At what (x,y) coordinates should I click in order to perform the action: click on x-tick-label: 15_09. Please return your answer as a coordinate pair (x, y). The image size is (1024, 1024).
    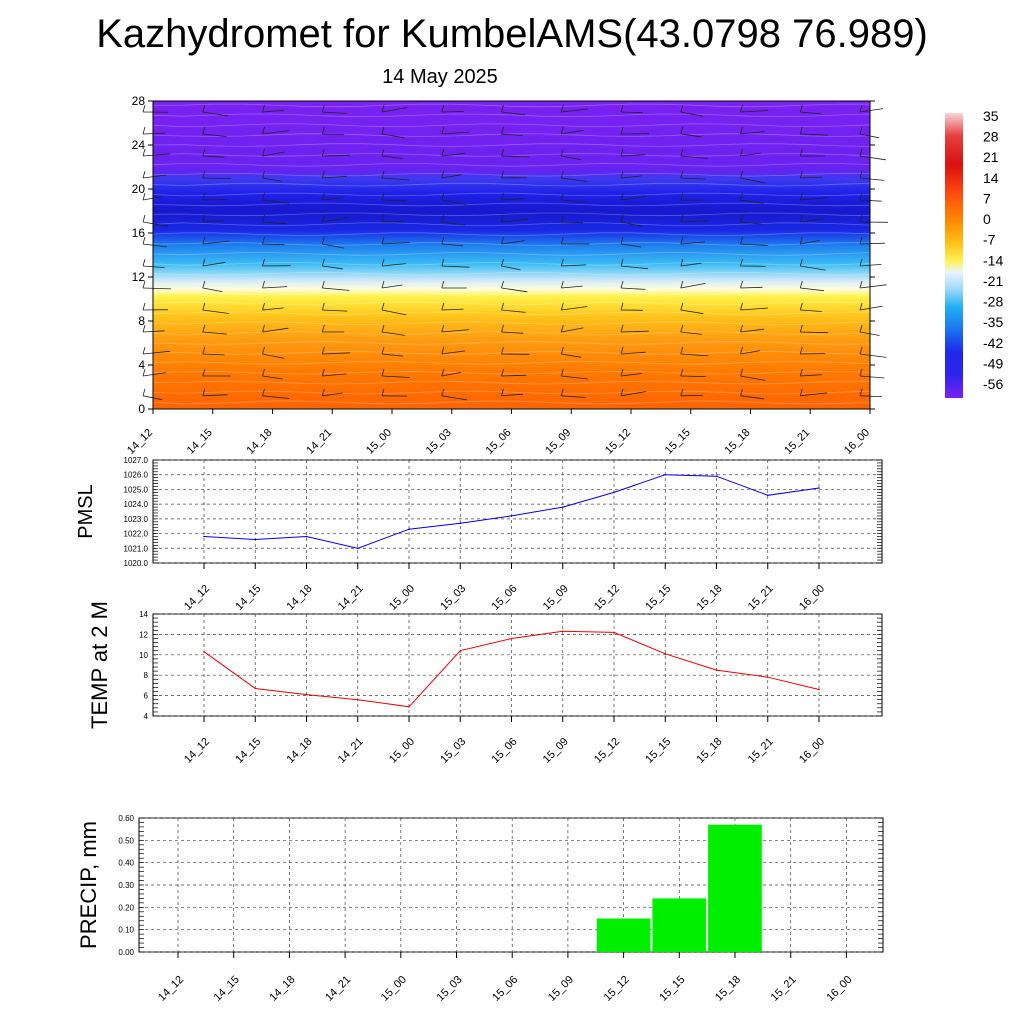
    Looking at the image, I should click on (558, 442).